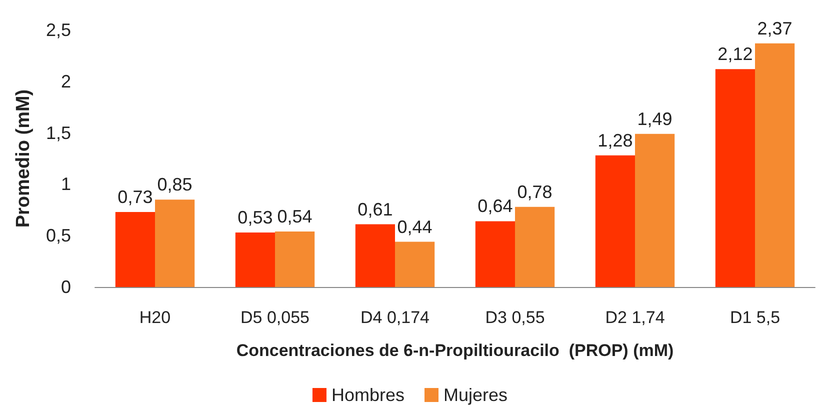  Describe the element at coordinates (395, 317) in the screenshot. I see `x-tick-label: D4 0,174` at that location.